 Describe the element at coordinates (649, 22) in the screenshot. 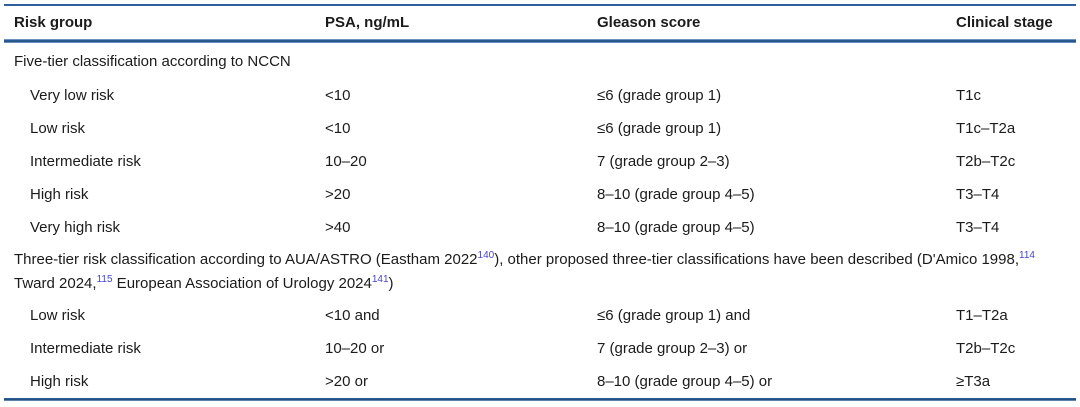

I see `column-header-gleason: Gleason score` at that location.